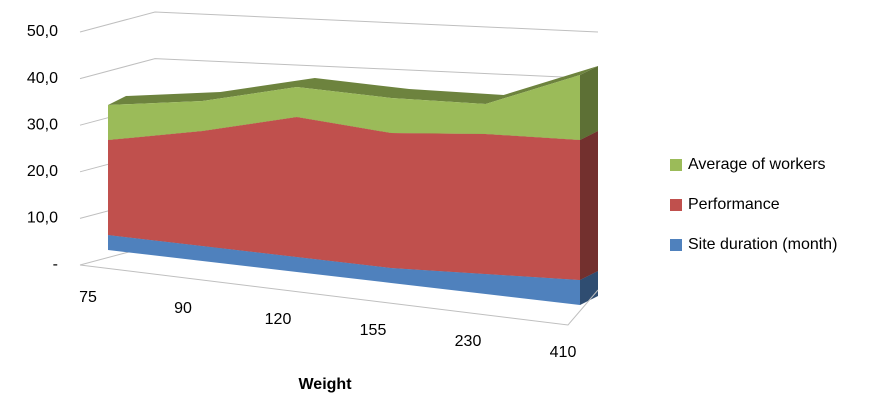 The width and height of the screenshot is (879, 398). I want to click on x-tick-label: 410, so click(563, 352).